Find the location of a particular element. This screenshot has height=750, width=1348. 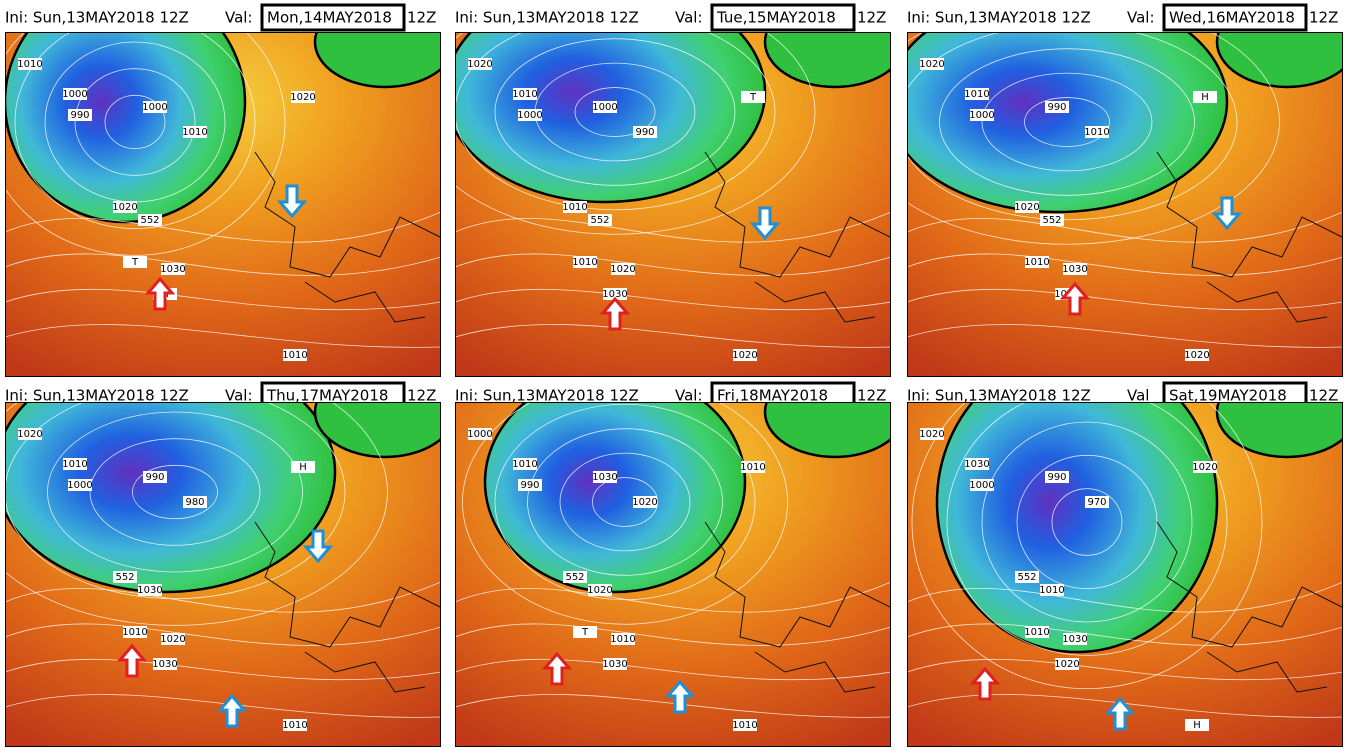

valid-date: Thu,17MAY2018 is located at coordinates (327, 396).